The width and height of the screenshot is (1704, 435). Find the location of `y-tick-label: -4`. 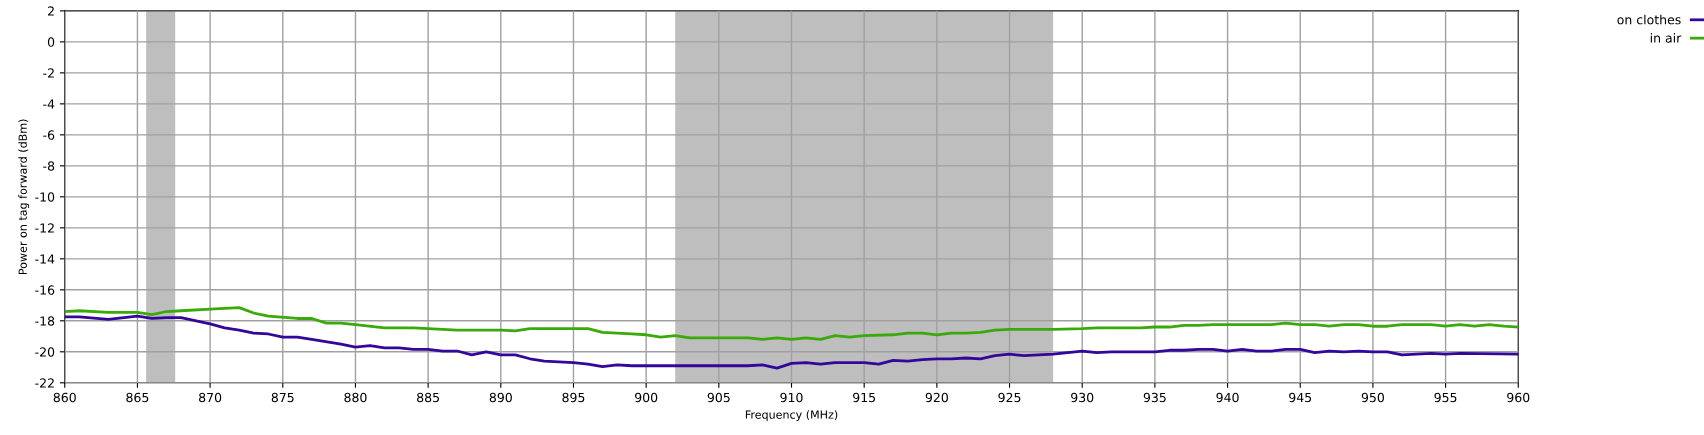

y-tick-label: -4 is located at coordinates (49, 104).